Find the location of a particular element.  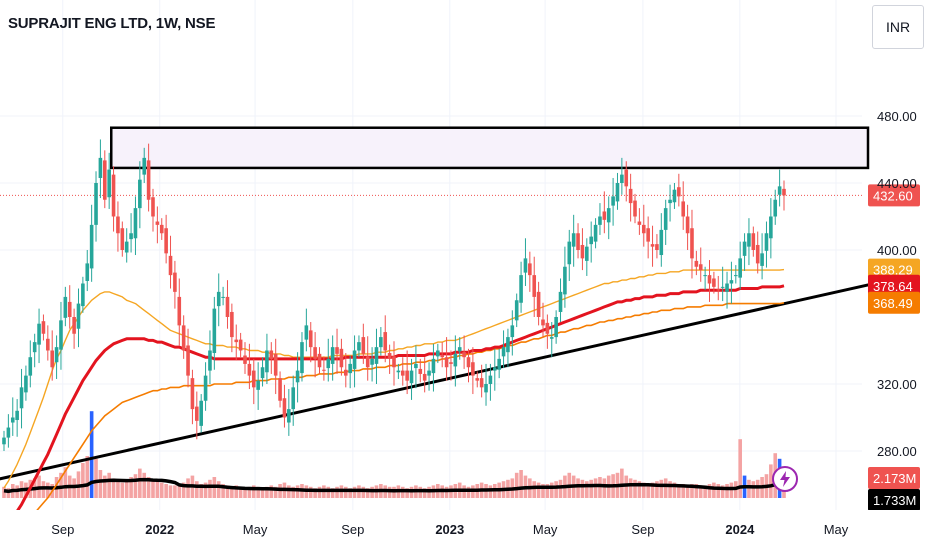

currency-button: INR is located at coordinates (898, 27).